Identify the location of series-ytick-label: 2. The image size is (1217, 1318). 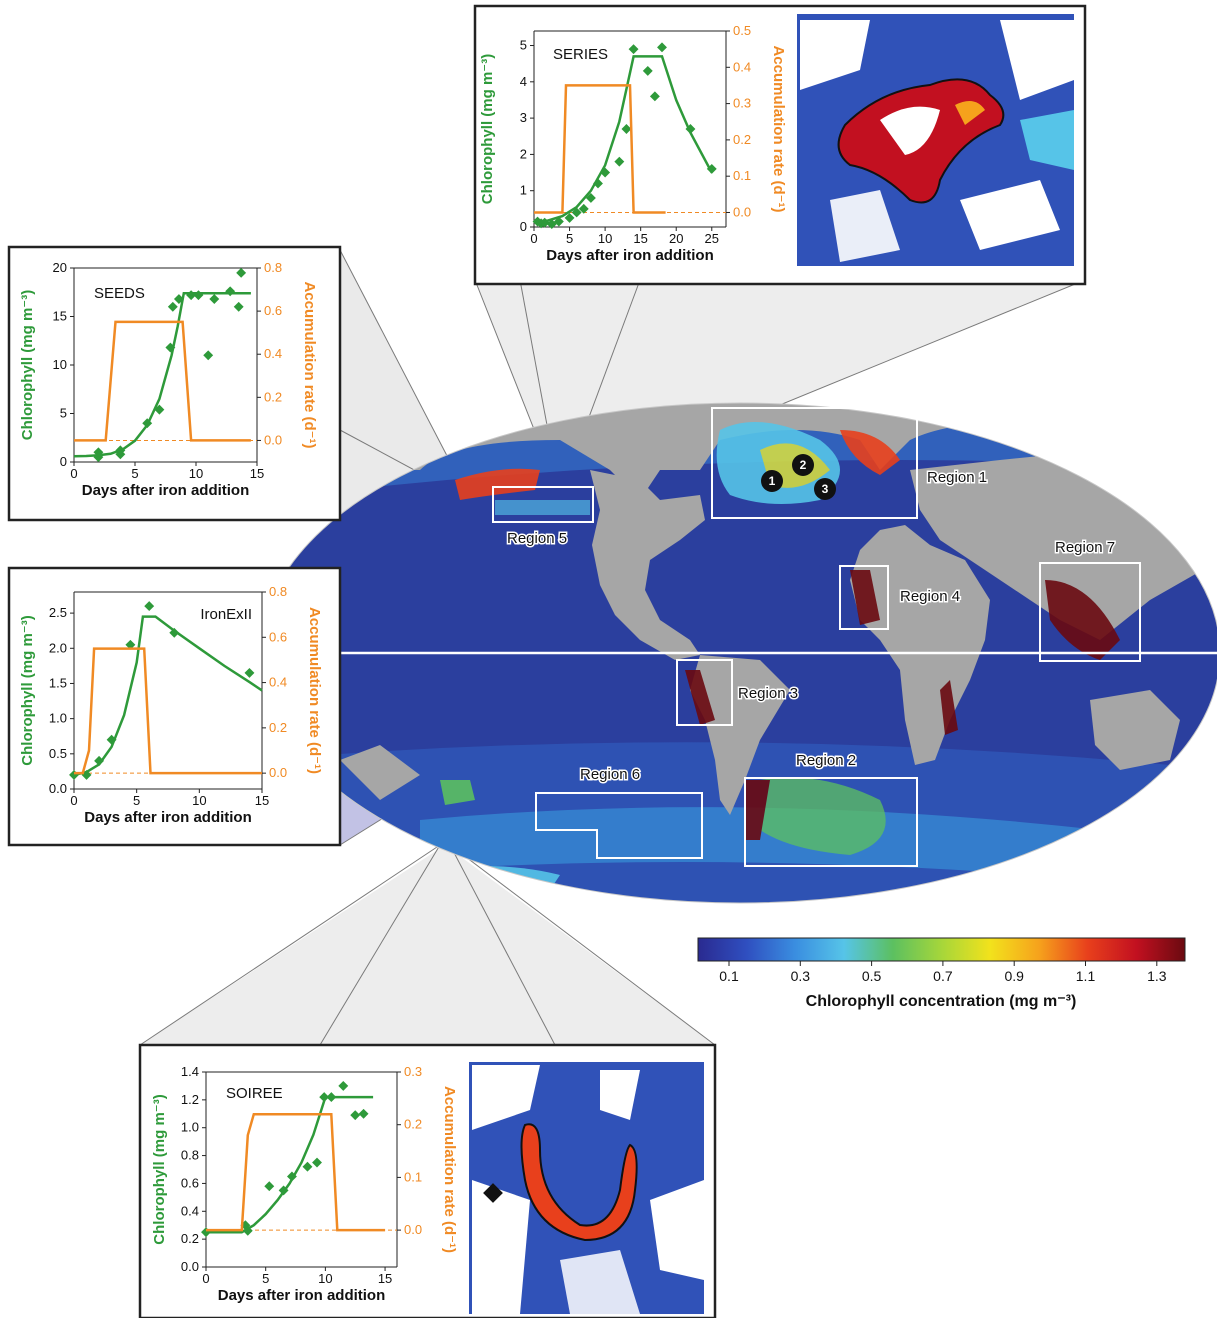
(523, 153).